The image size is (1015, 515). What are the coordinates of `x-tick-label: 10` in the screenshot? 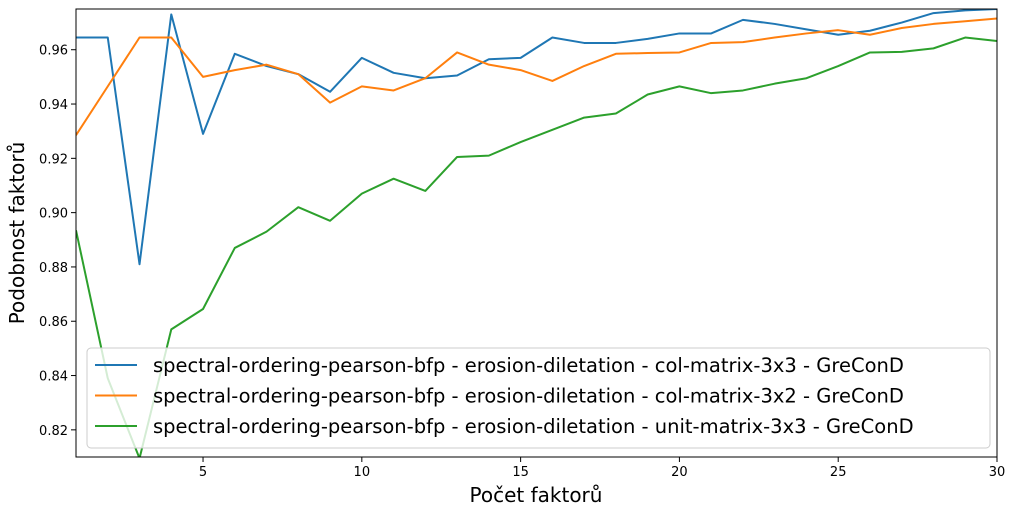 It's located at (362, 472).